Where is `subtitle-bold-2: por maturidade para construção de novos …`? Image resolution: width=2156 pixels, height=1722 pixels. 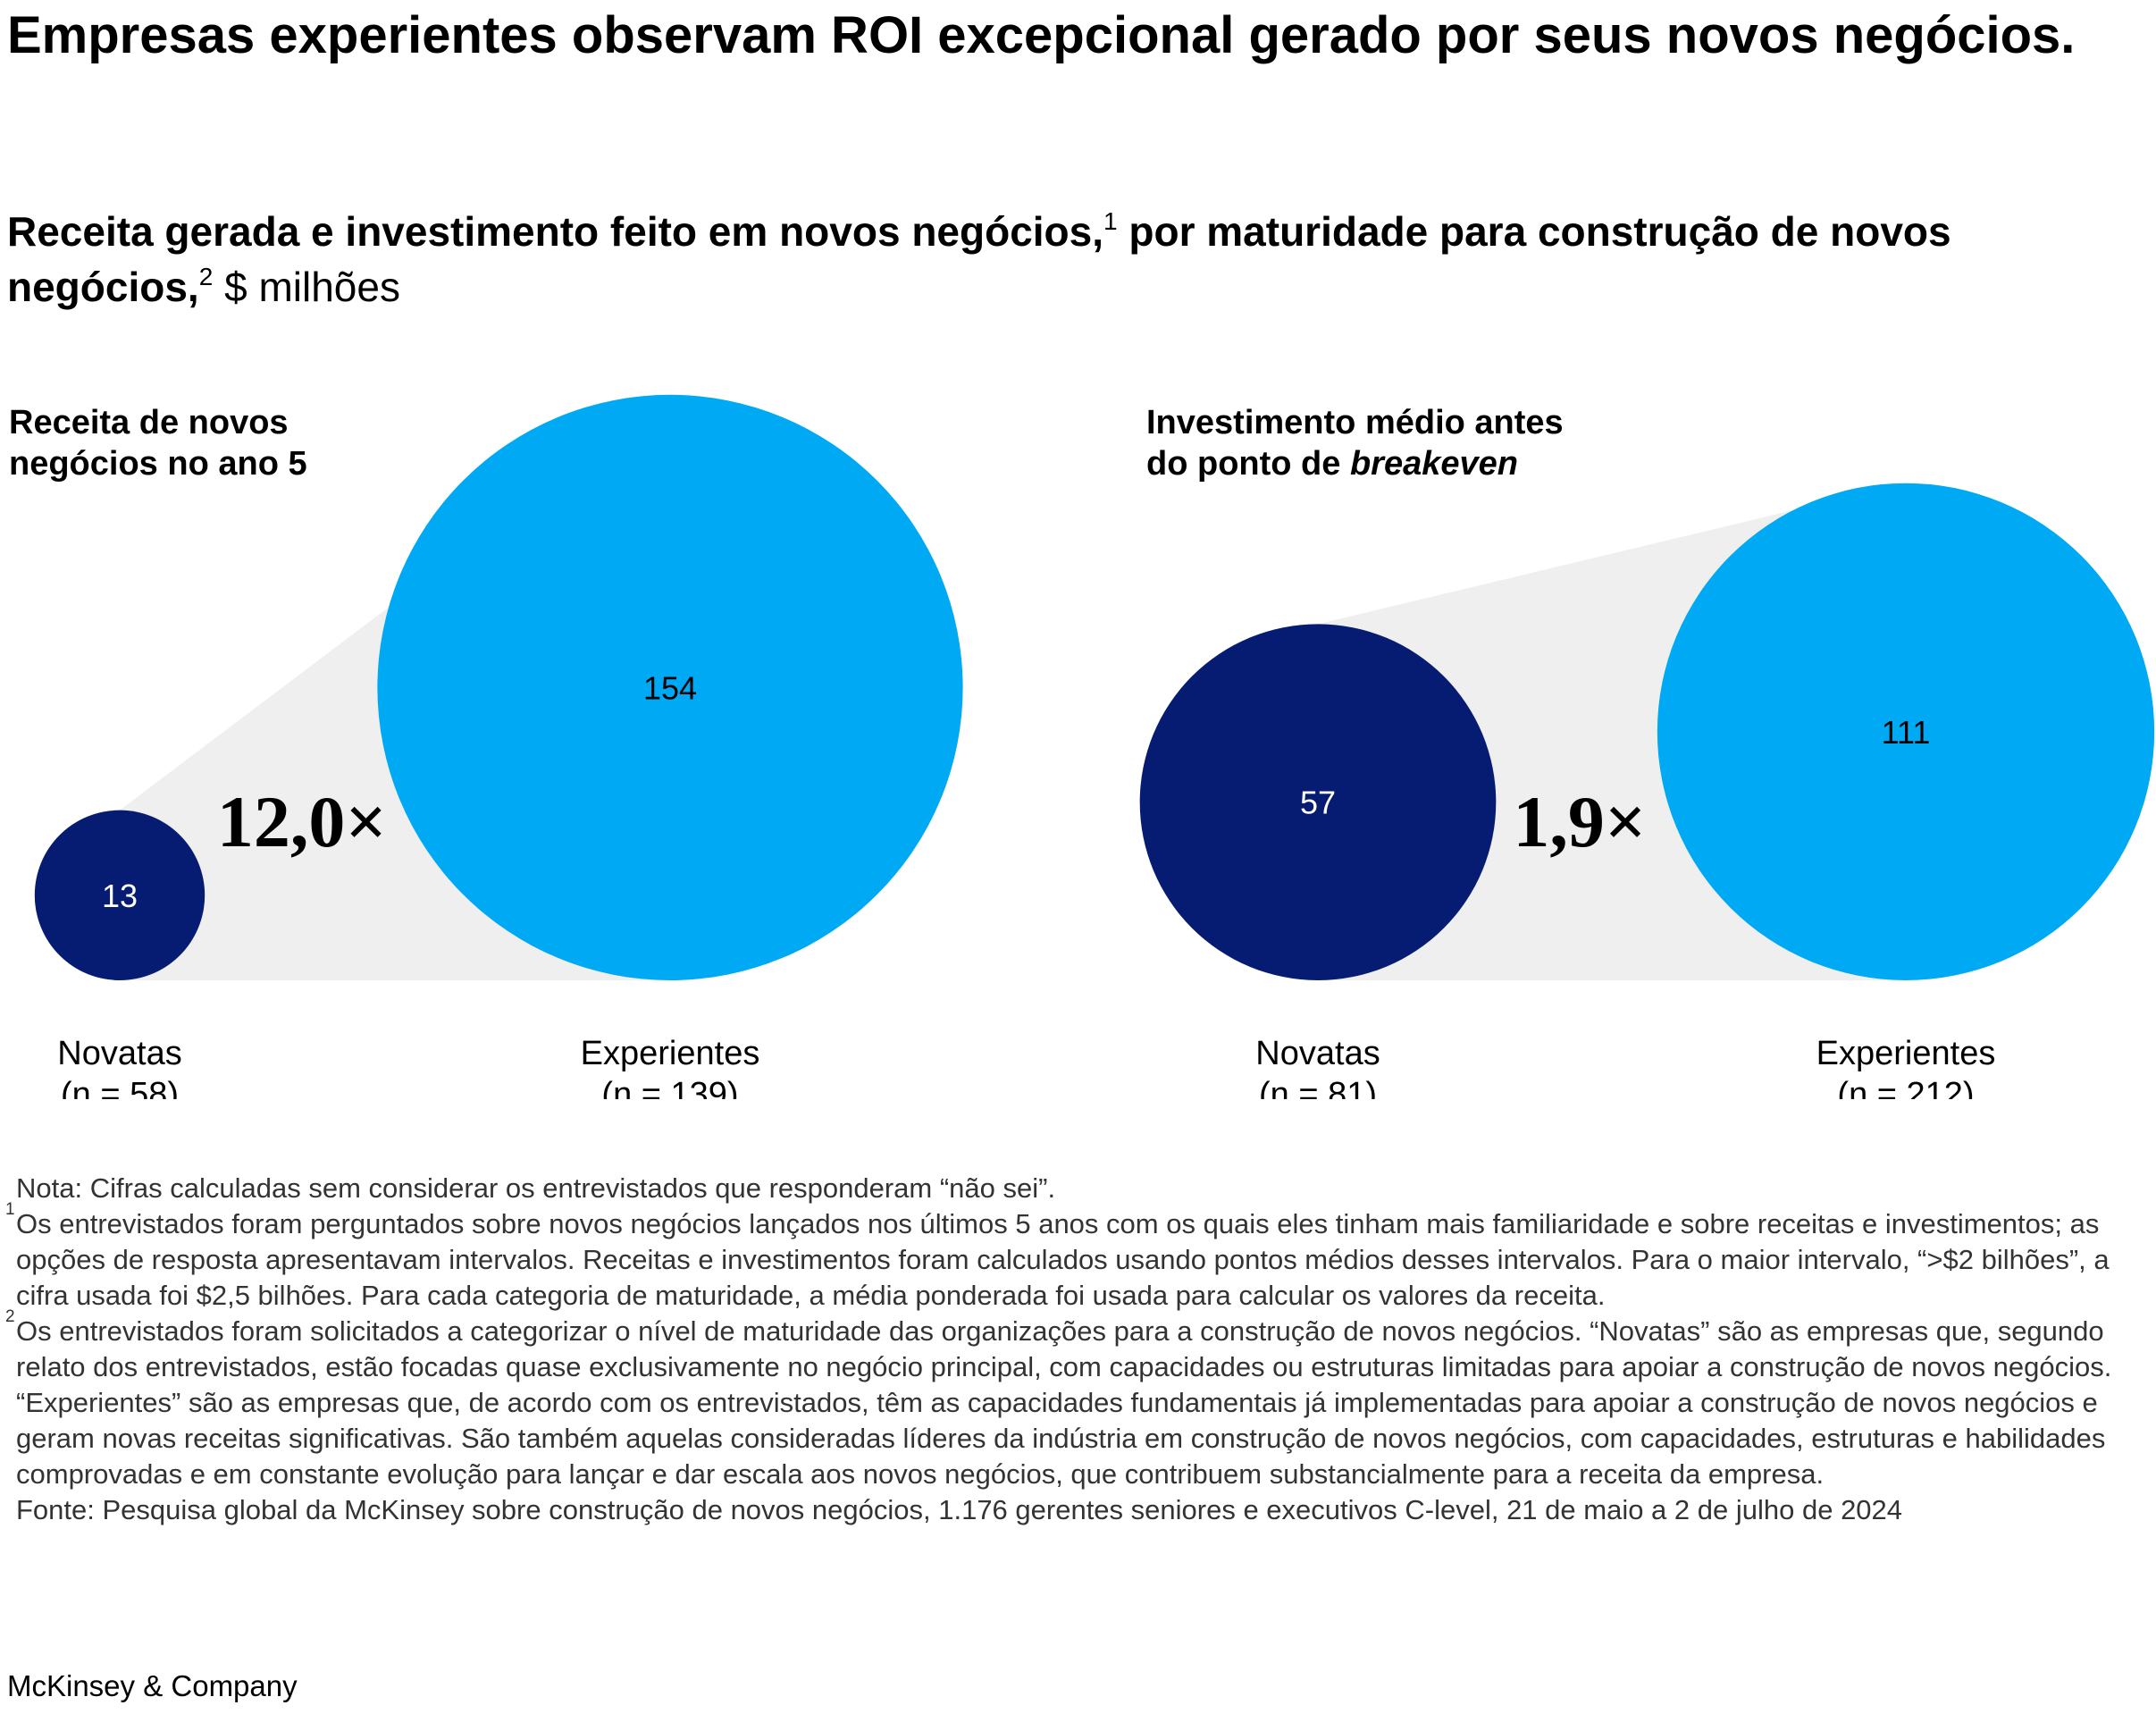 subtitle-bold-2: por maturidade para construção de novos … is located at coordinates (979, 259).